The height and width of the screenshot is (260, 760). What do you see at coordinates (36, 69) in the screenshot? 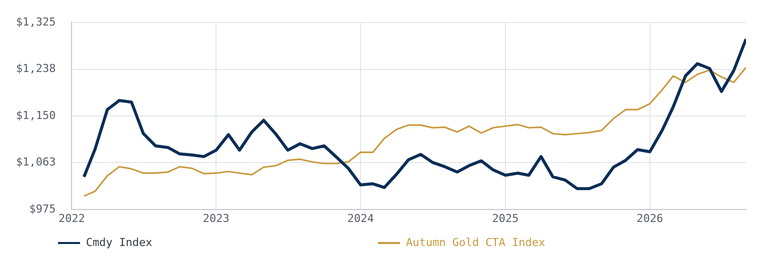
I see `y-tick-label: $1,238` at bounding box center [36, 69].